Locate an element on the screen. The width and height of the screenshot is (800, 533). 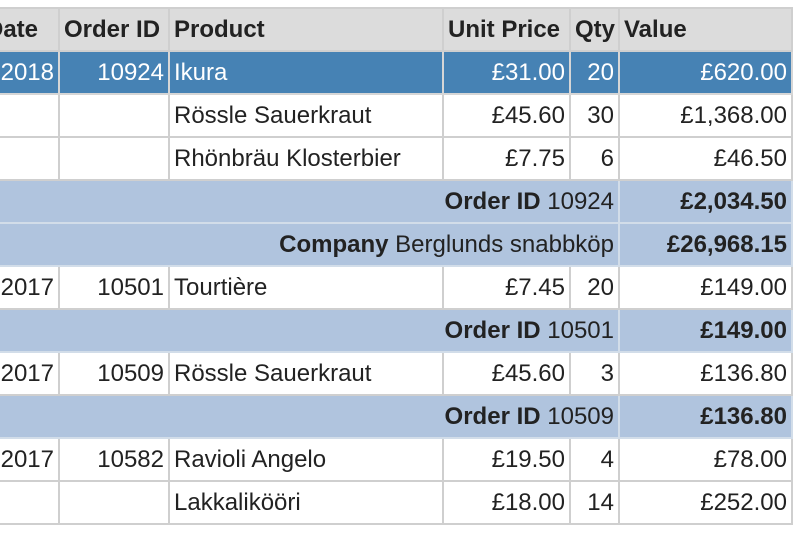
cell-value: £252.00 is located at coordinates (705, 502).